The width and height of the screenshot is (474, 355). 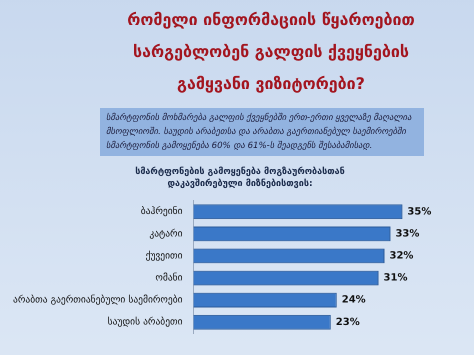 I want to click on y-tick-label: ომანი, so click(x=169, y=278).